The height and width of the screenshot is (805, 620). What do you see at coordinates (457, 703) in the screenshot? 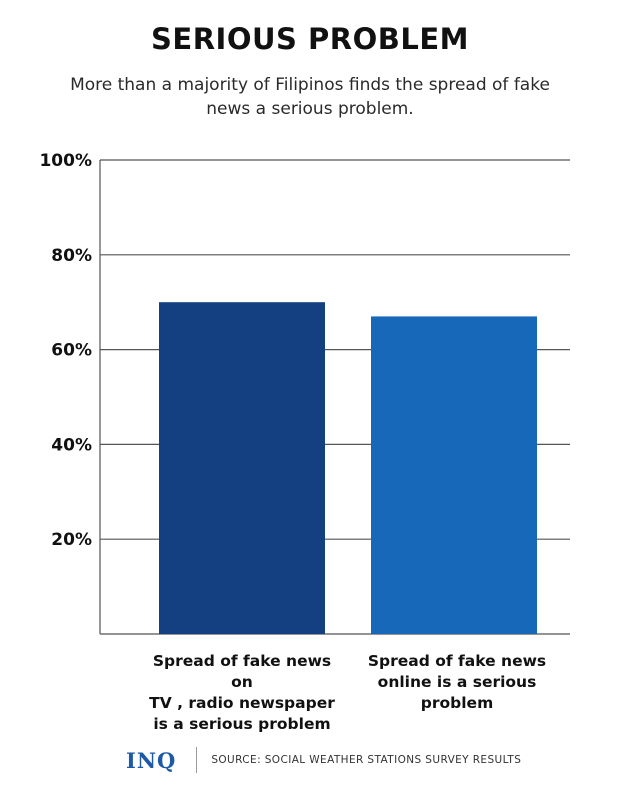
I see `category-label-line: problem` at bounding box center [457, 703].